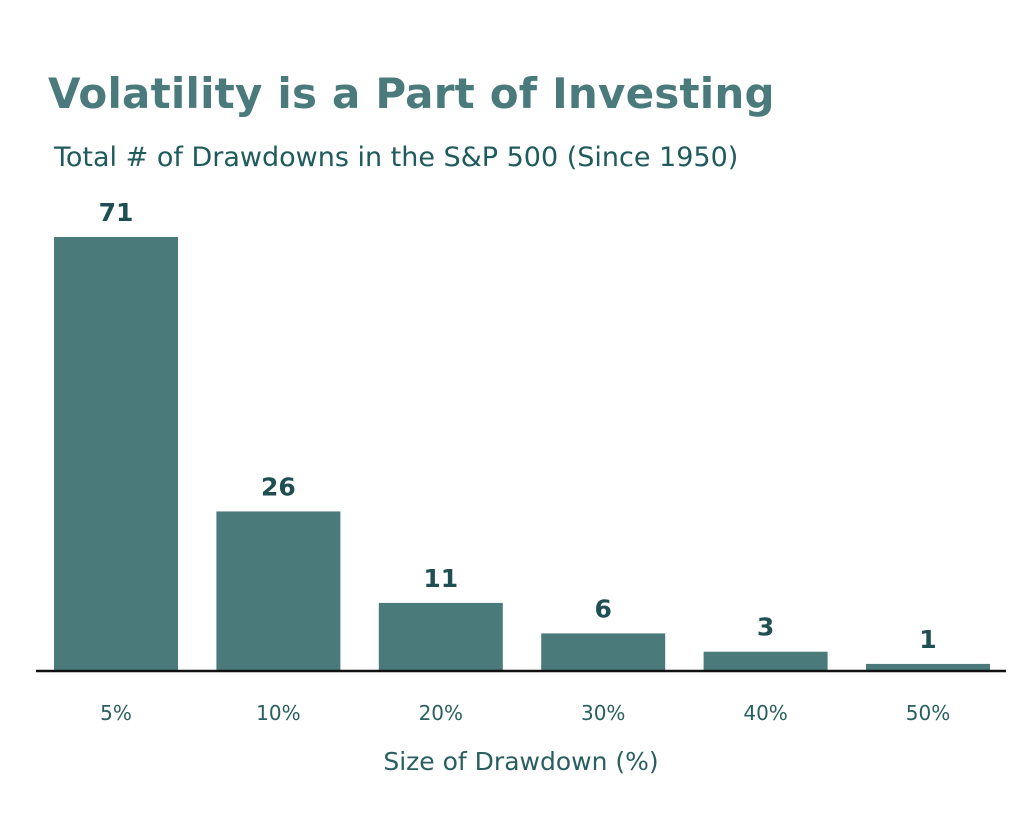 This screenshot has width=1024, height=820. Describe the element at coordinates (928, 713) in the screenshot. I see `x-tick-label: 50%` at that location.